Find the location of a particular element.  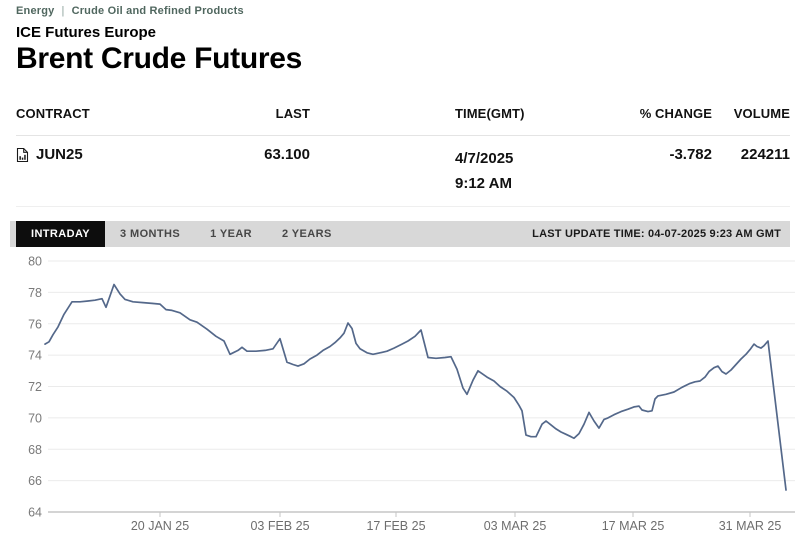

chart-document-icon is located at coordinates (22, 154).